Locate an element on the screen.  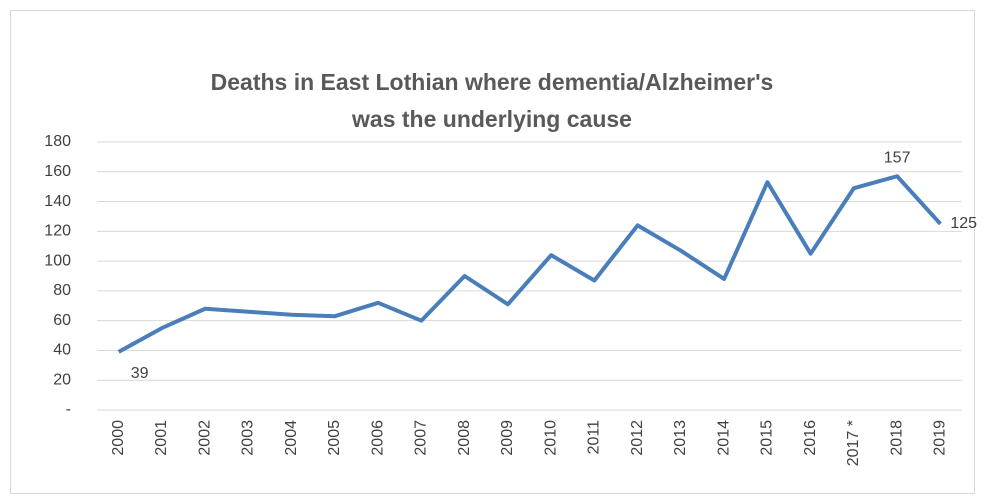
x-tick-label: 2003 is located at coordinates (248, 438).